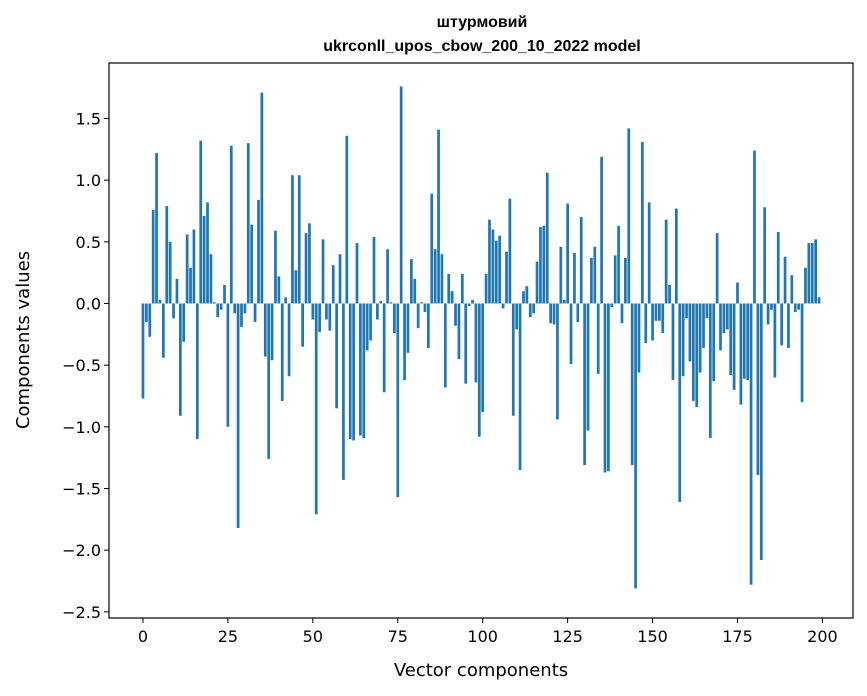  I want to click on x-tick-label: 0, so click(143, 636).